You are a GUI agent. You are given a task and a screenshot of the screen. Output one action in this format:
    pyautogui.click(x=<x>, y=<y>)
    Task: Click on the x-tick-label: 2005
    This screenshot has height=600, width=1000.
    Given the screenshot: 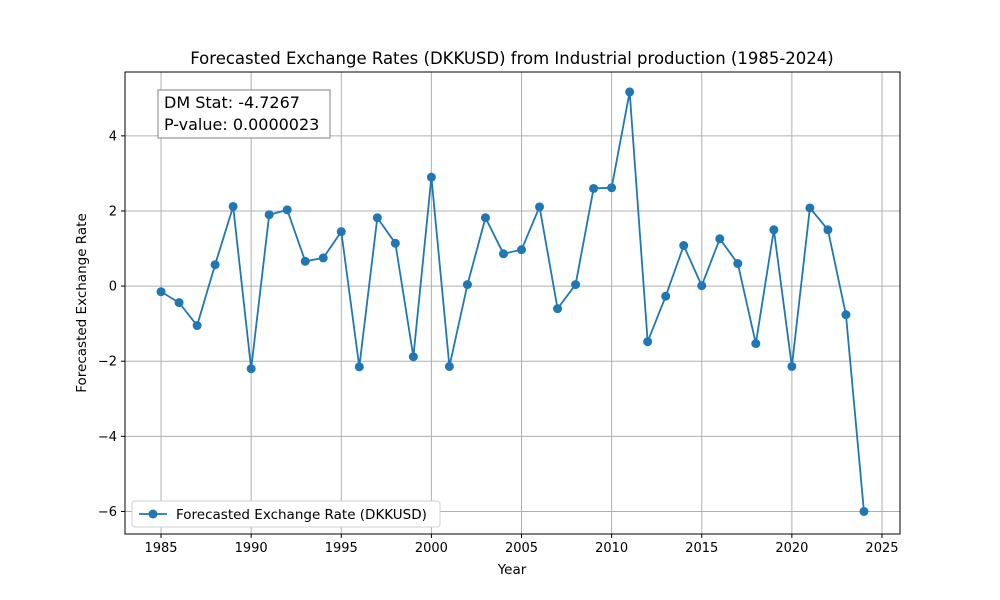 What is the action you would take?
    pyautogui.click(x=521, y=548)
    